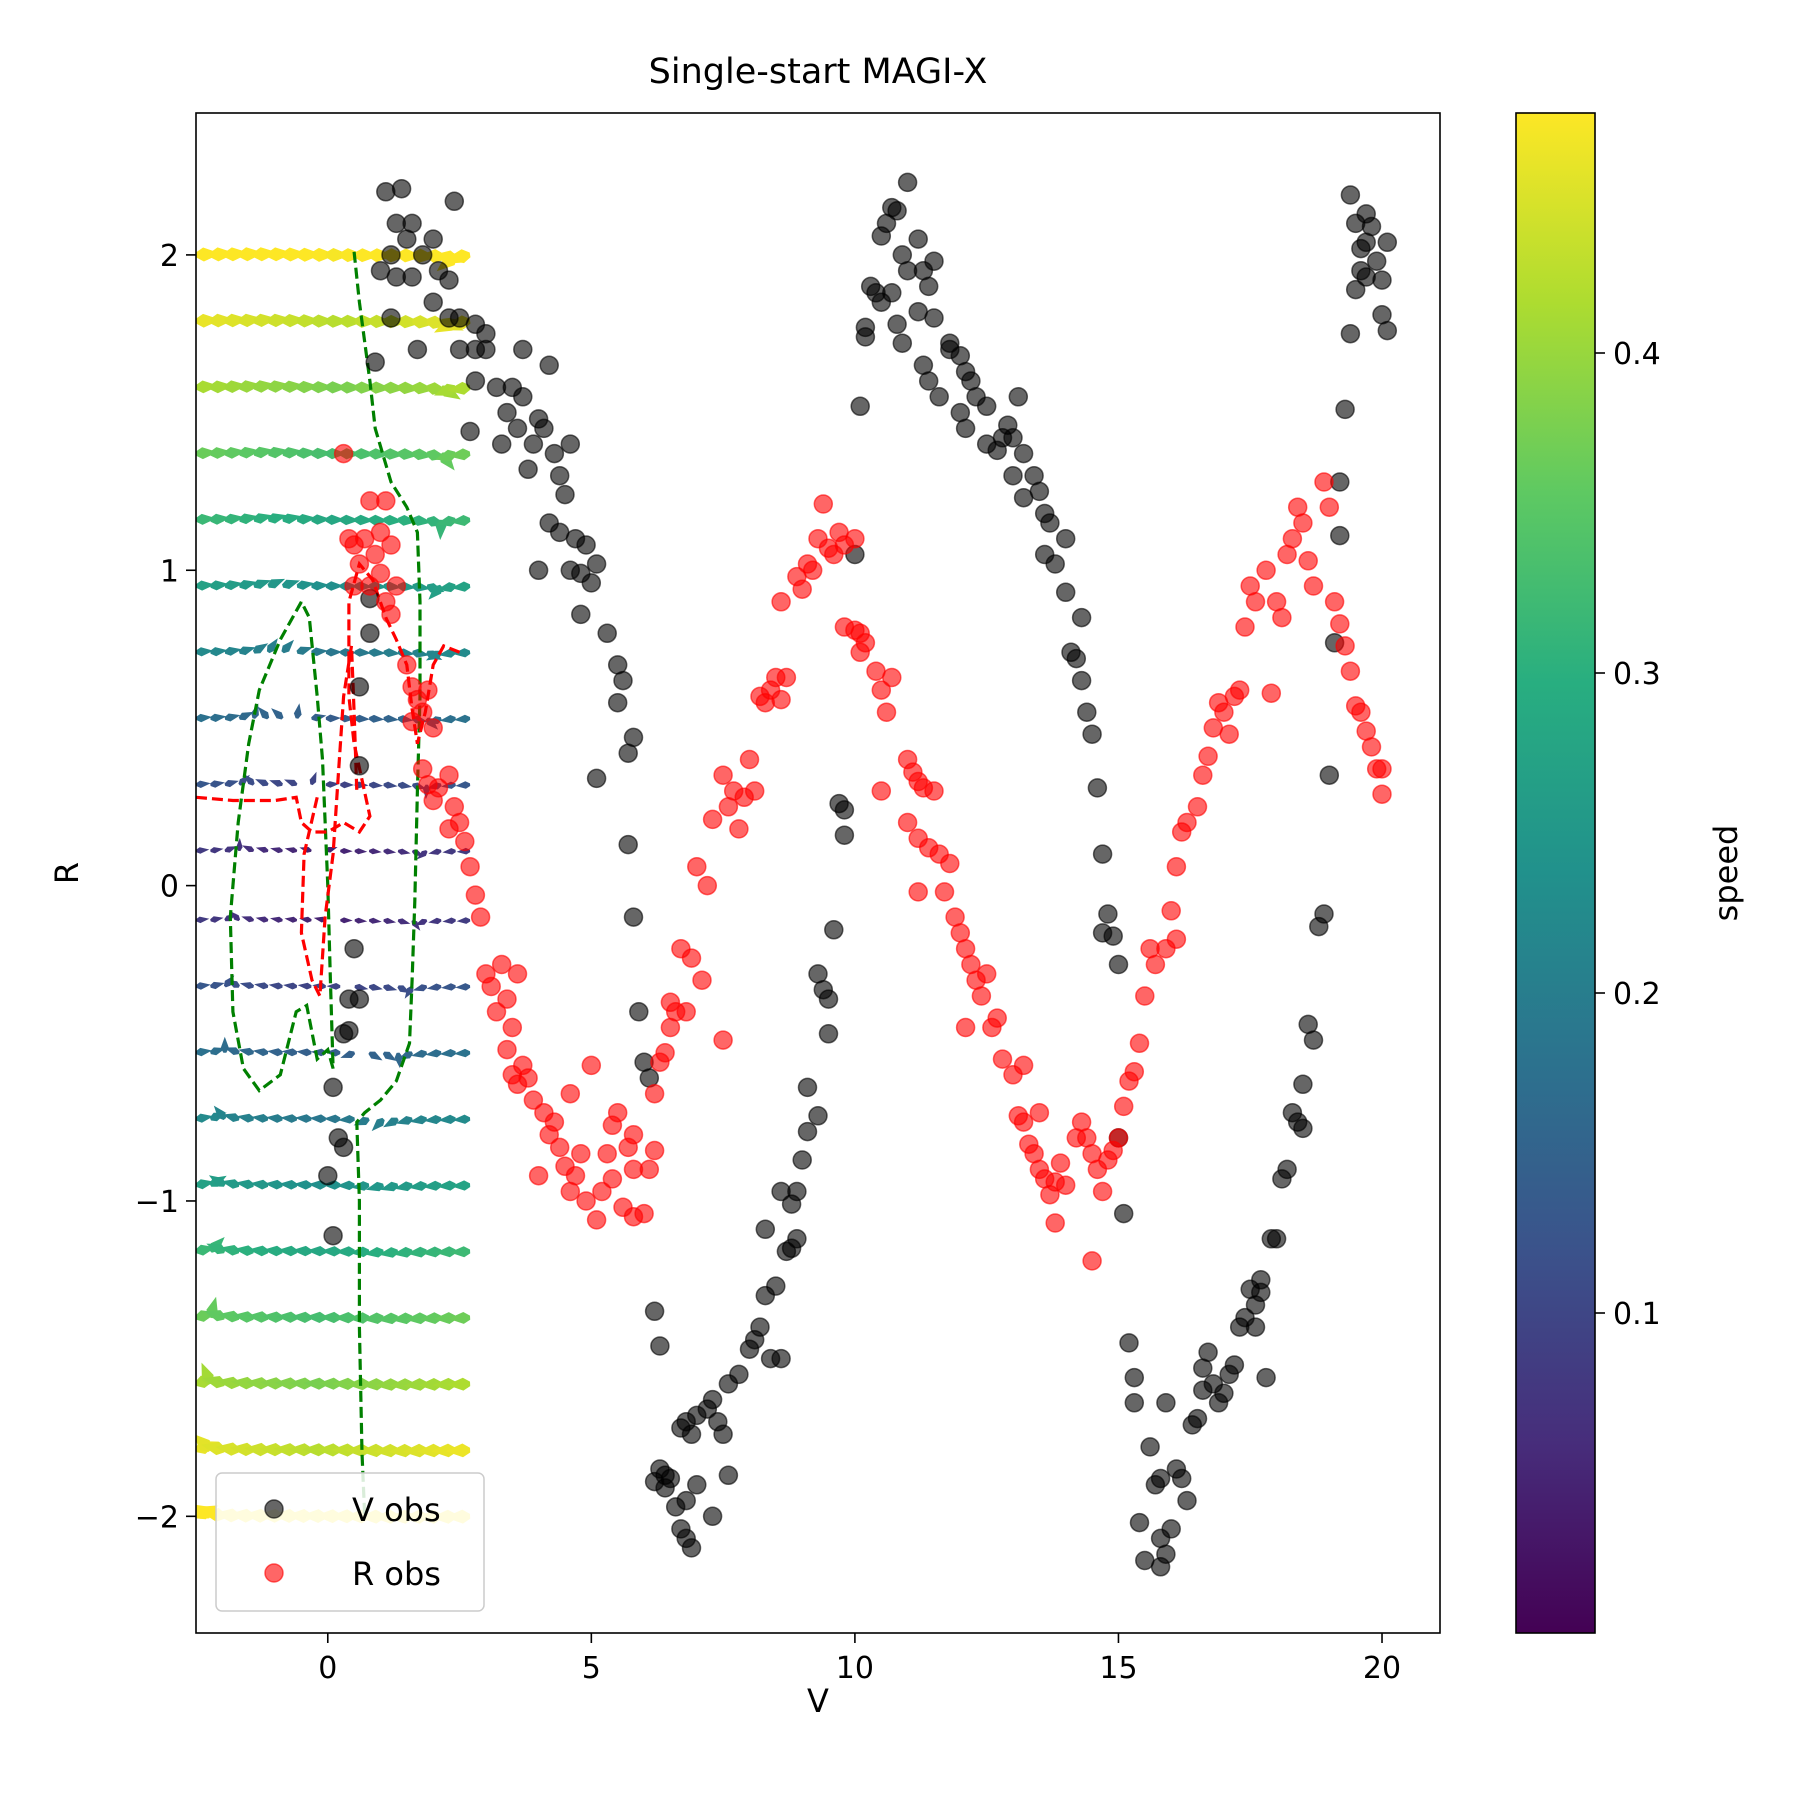 This screenshot has height=1804, width=1800. What do you see at coordinates (274, 1573) in the screenshot?
I see `legend-marker-r-obs` at bounding box center [274, 1573].